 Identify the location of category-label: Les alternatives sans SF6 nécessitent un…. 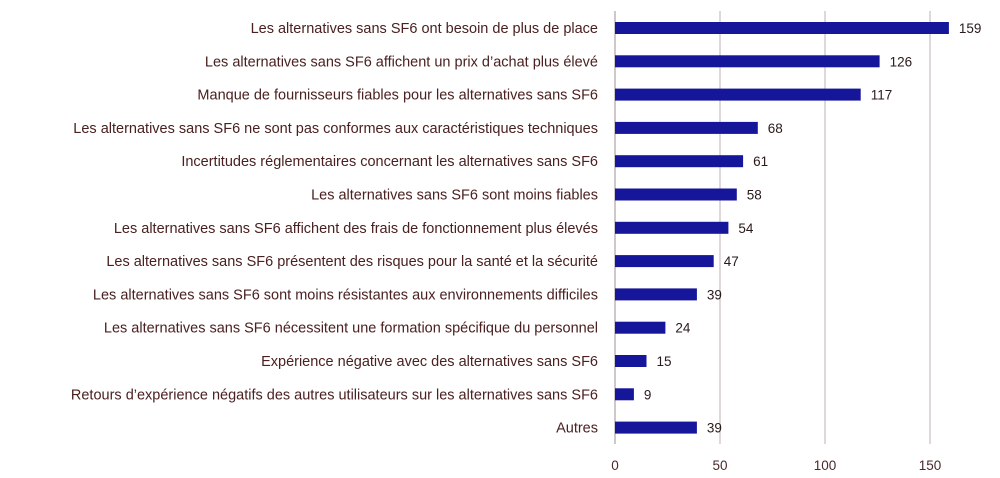
(351, 329).